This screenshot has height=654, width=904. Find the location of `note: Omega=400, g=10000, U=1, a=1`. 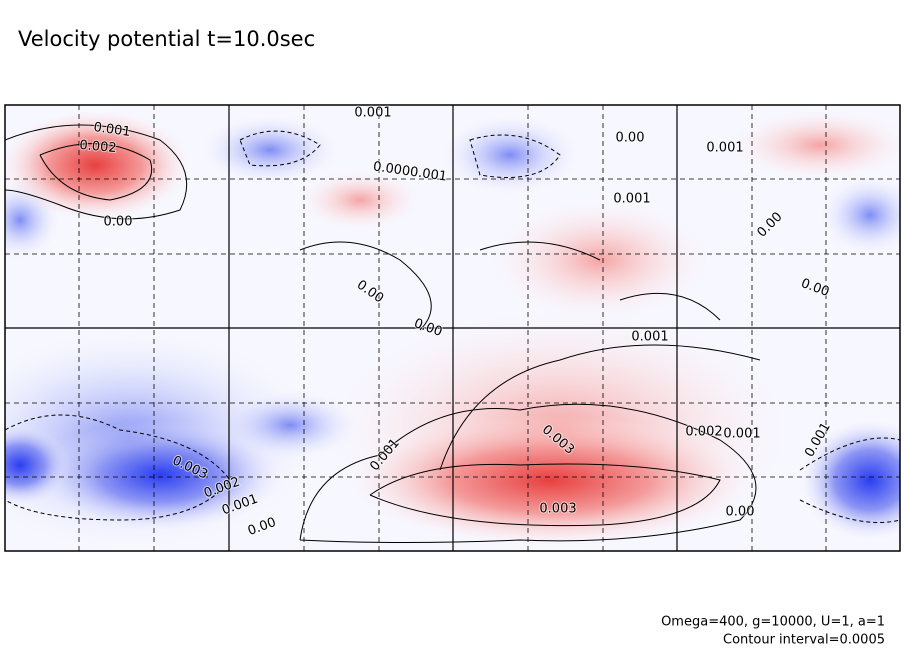

note: Omega=400, g=10000, U=1, a=1 is located at coordinates (773, 622).